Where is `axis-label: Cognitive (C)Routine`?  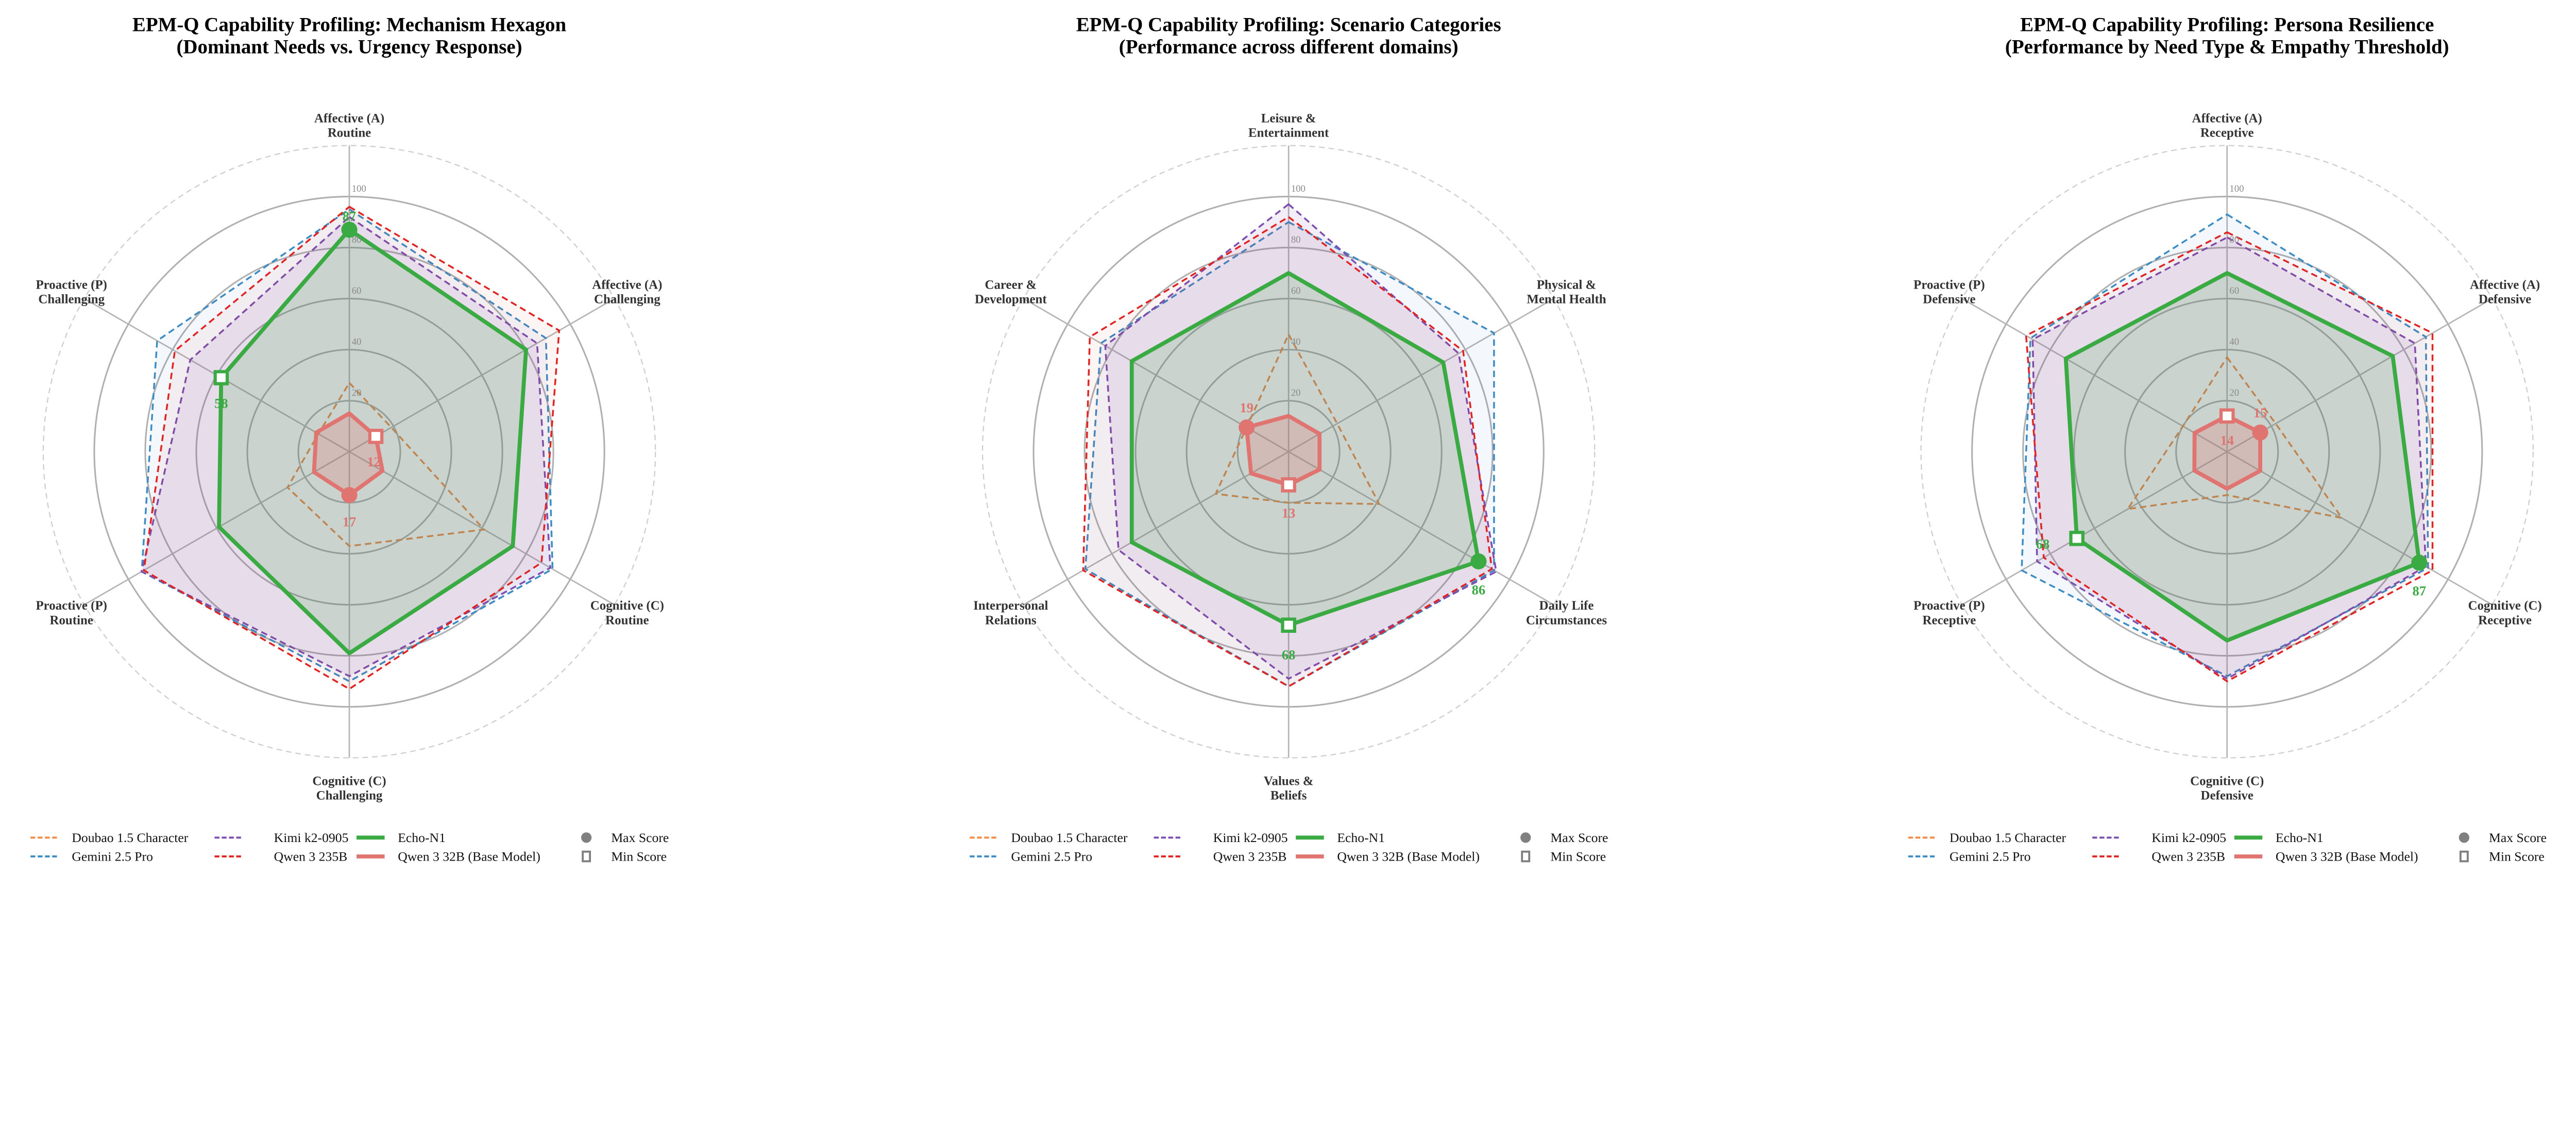 axis-label: Cognitive (C)Routine is located at coordinates (627, 613).